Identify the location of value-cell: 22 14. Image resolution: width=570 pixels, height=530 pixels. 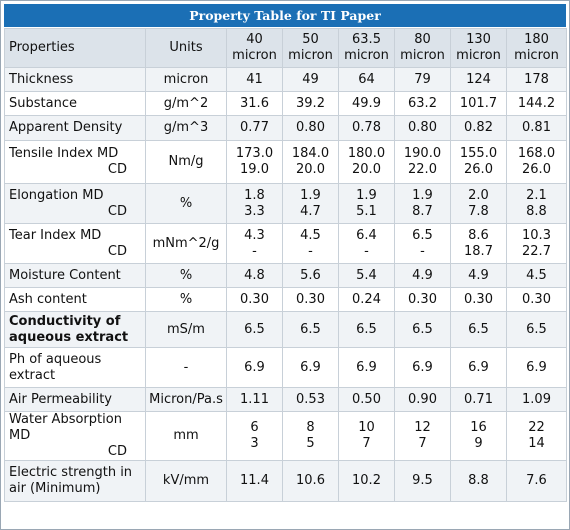
(536, 436).